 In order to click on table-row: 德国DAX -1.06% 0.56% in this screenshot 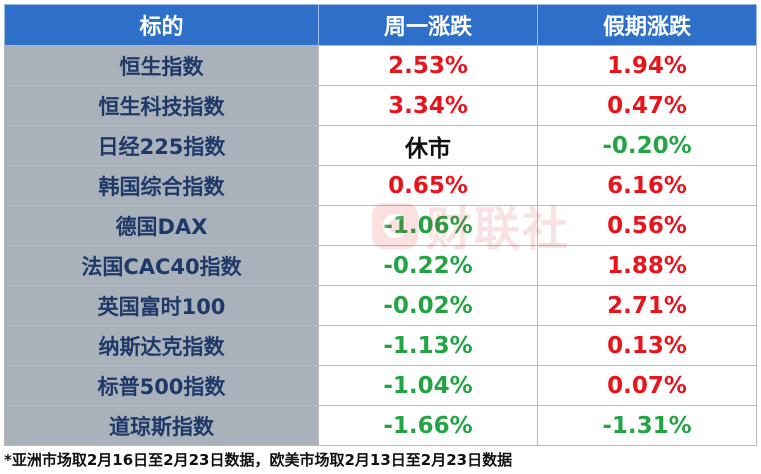, I will do `click(380, 225)`.